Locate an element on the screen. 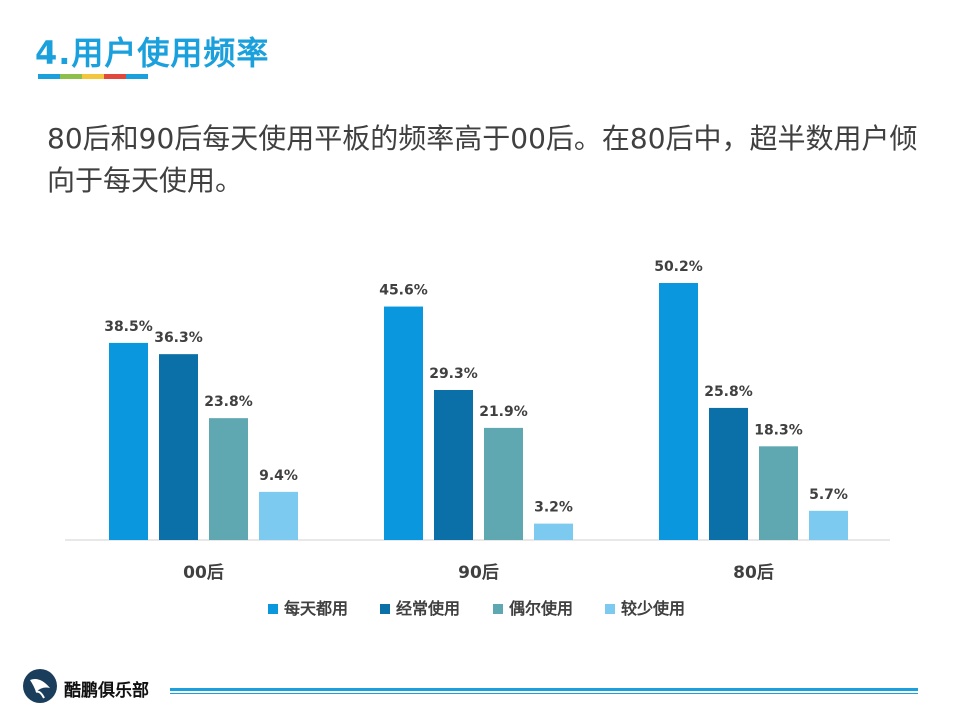  data-label: 21.9% is located at coordinates (503, 412).